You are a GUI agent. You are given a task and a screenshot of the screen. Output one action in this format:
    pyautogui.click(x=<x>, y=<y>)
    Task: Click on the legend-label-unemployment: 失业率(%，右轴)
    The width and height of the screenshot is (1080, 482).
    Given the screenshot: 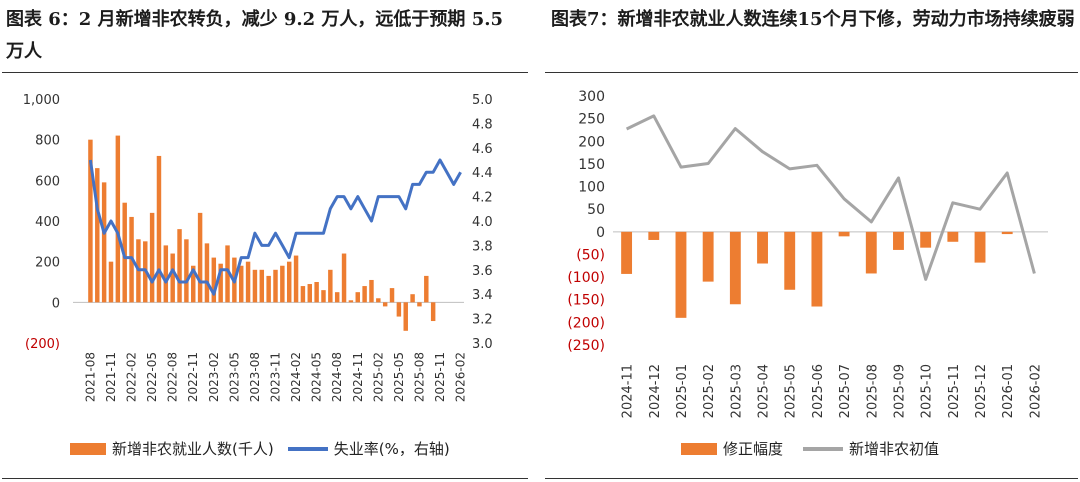 What is the action you would take?
    pyautogui.click(x=391, y=449)
    